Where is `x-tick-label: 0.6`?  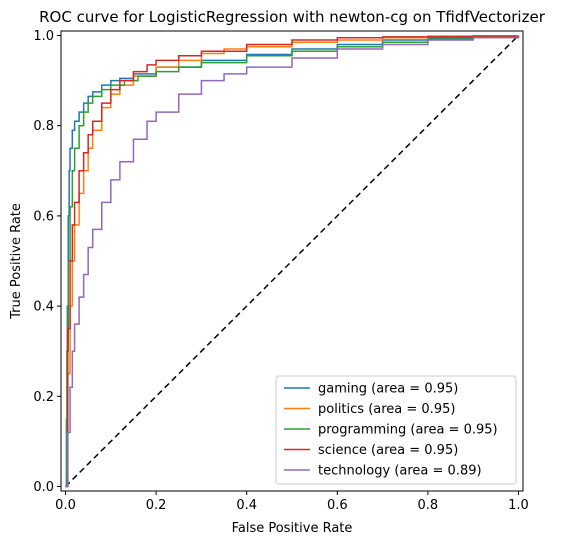
x-tick-label: 0.6 is located at coordinates (337, 505).